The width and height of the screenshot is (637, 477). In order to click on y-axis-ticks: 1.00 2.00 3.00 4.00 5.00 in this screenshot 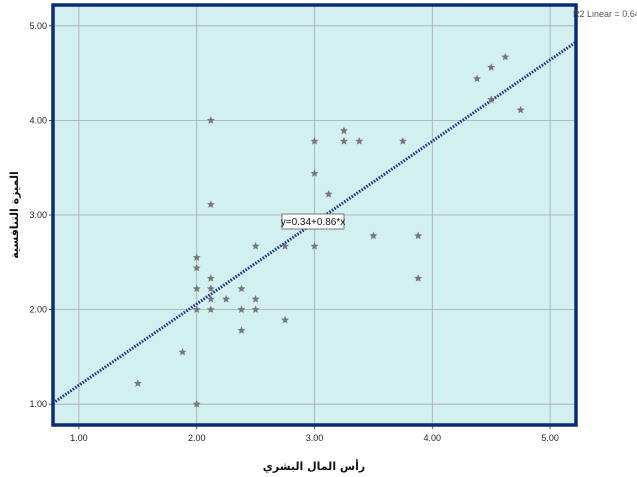, I will do `click(41, 215)`.